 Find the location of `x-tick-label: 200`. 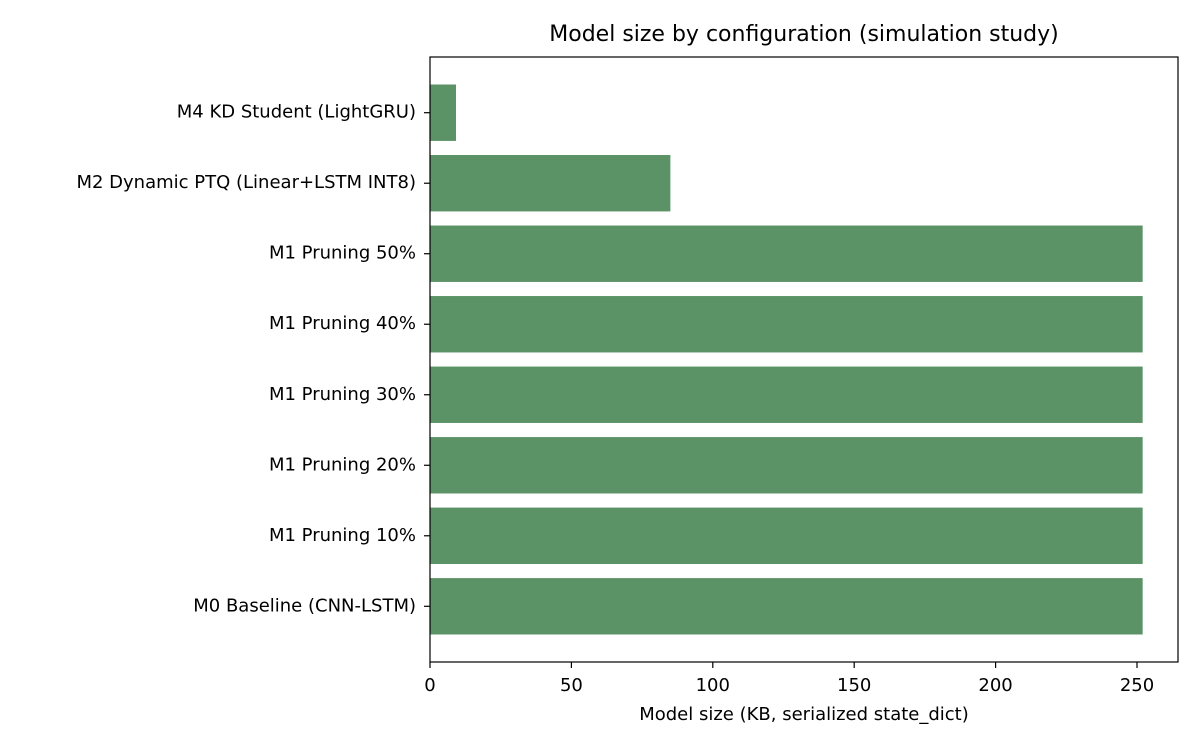

x-tick-label: 200 is located at coordinates (995, 685).